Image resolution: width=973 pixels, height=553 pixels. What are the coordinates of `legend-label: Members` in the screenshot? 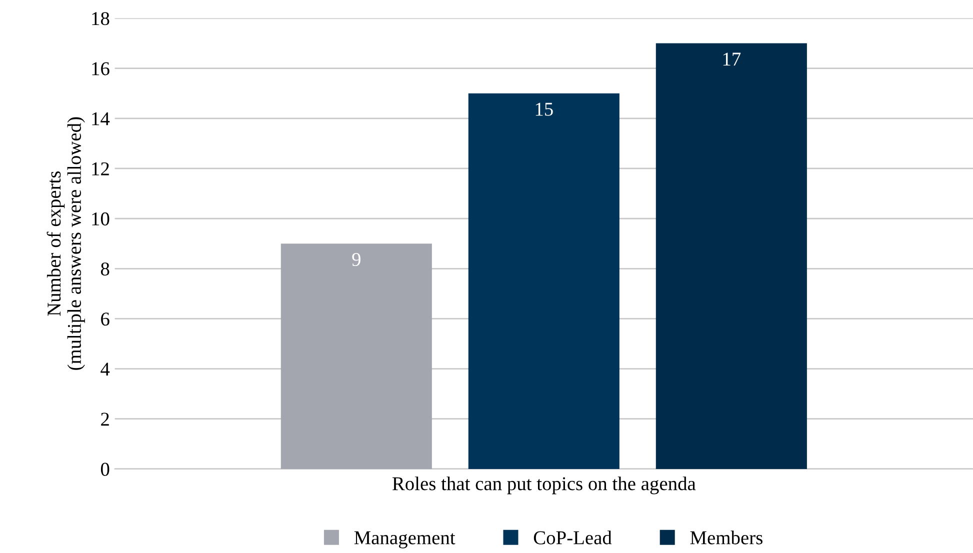 It's located at (726, 537).